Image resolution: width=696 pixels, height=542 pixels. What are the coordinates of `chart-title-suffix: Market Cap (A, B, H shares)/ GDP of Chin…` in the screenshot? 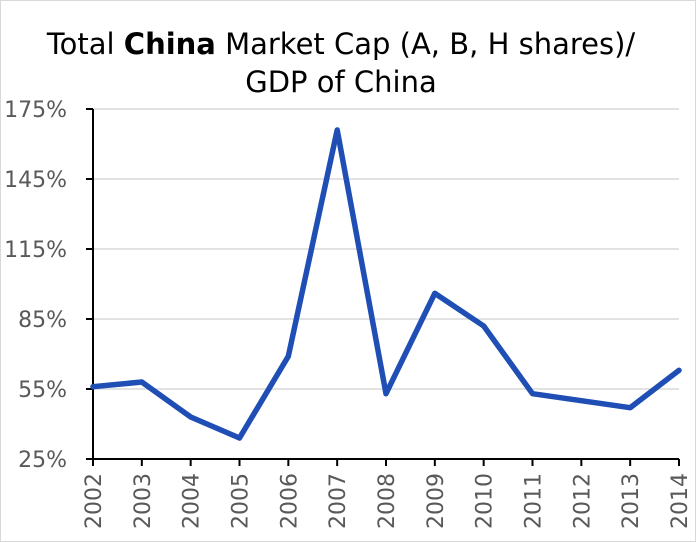 It's located at (425, 63).